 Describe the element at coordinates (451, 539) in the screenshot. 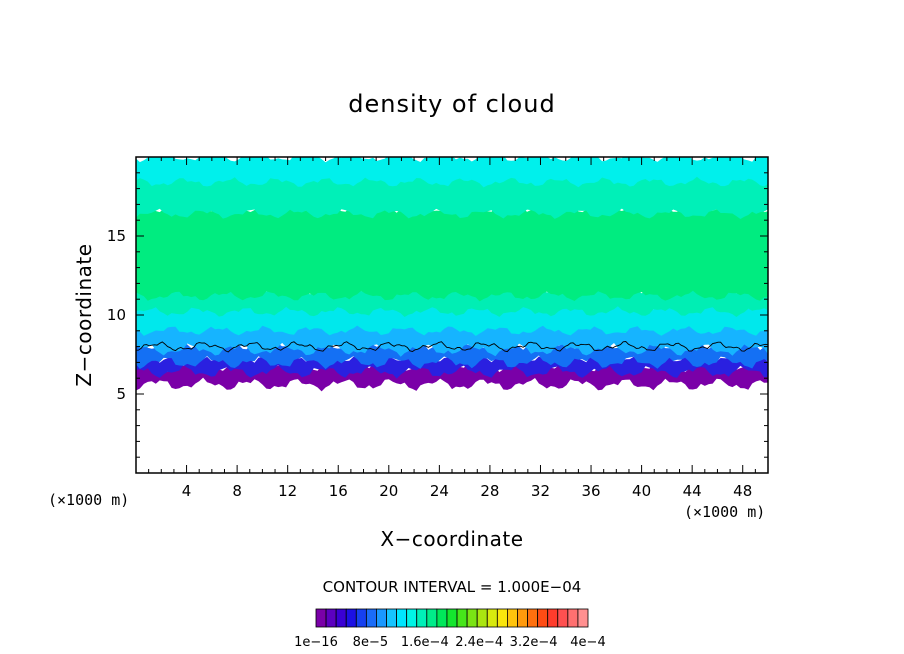

I see `x-axis-label: X−coordinate` at that location.